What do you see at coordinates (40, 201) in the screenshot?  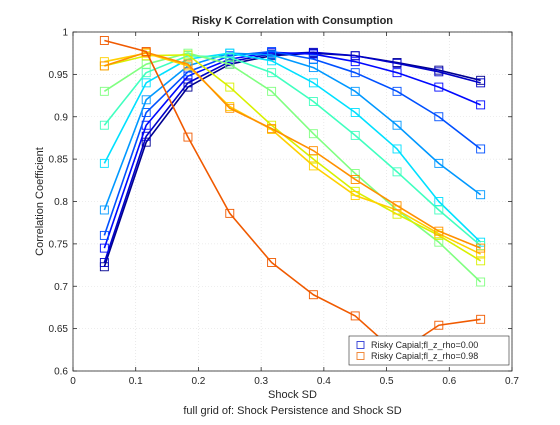 I see `y-axis-label: Correlation Coefficient` at bounding box center [40, 201].